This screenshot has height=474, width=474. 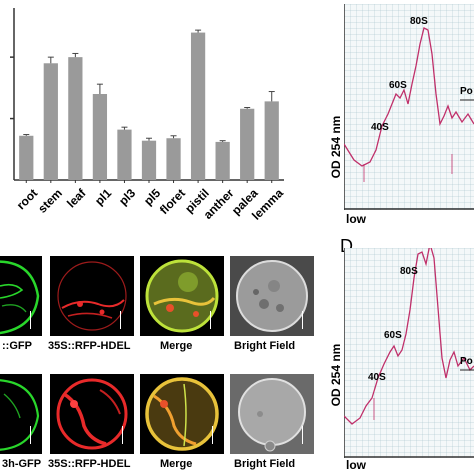 What do you see at coordinates (409, 107) in the screenshot?
I see `profile-c-plot` at bounding box center [409, 107].